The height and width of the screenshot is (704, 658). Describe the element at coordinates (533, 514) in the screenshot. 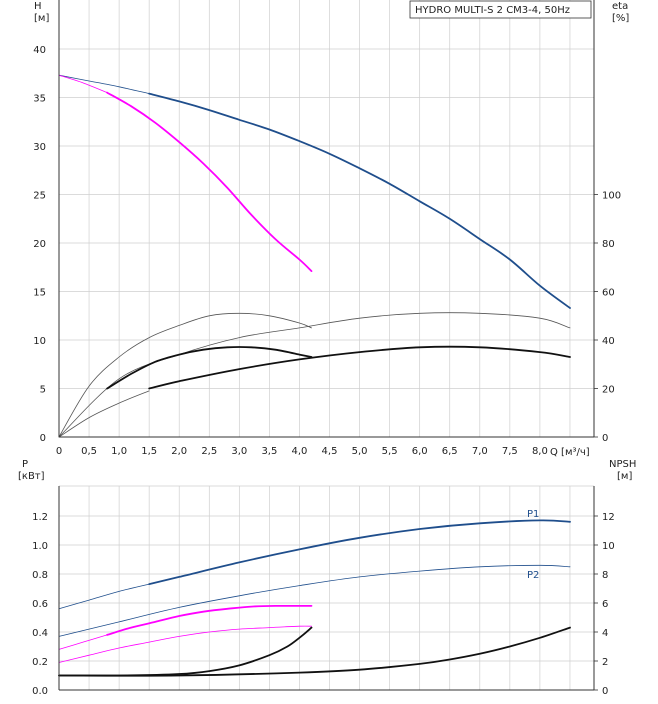

I see `p1-label: P1` at that location.